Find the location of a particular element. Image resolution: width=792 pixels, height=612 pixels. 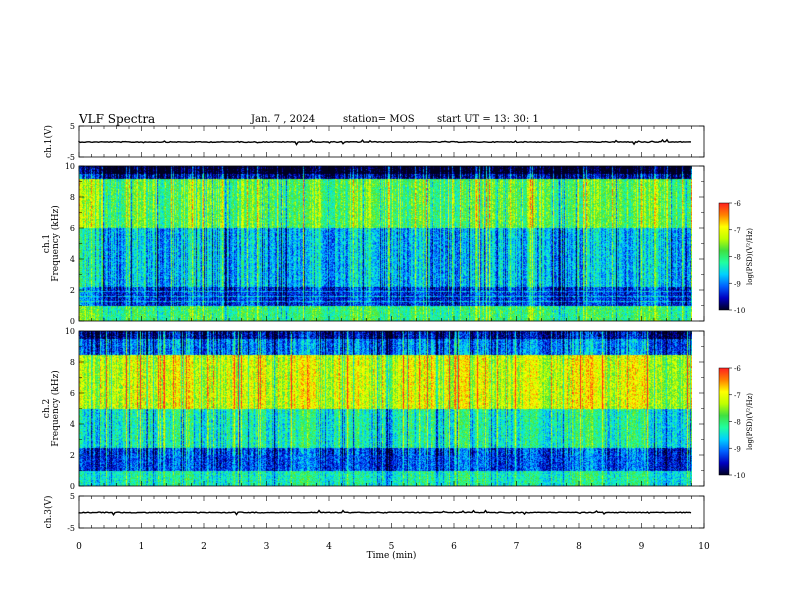

ch2-spectrogram-colorbar-tick-label: -6 is located at coordinates (737, 369).